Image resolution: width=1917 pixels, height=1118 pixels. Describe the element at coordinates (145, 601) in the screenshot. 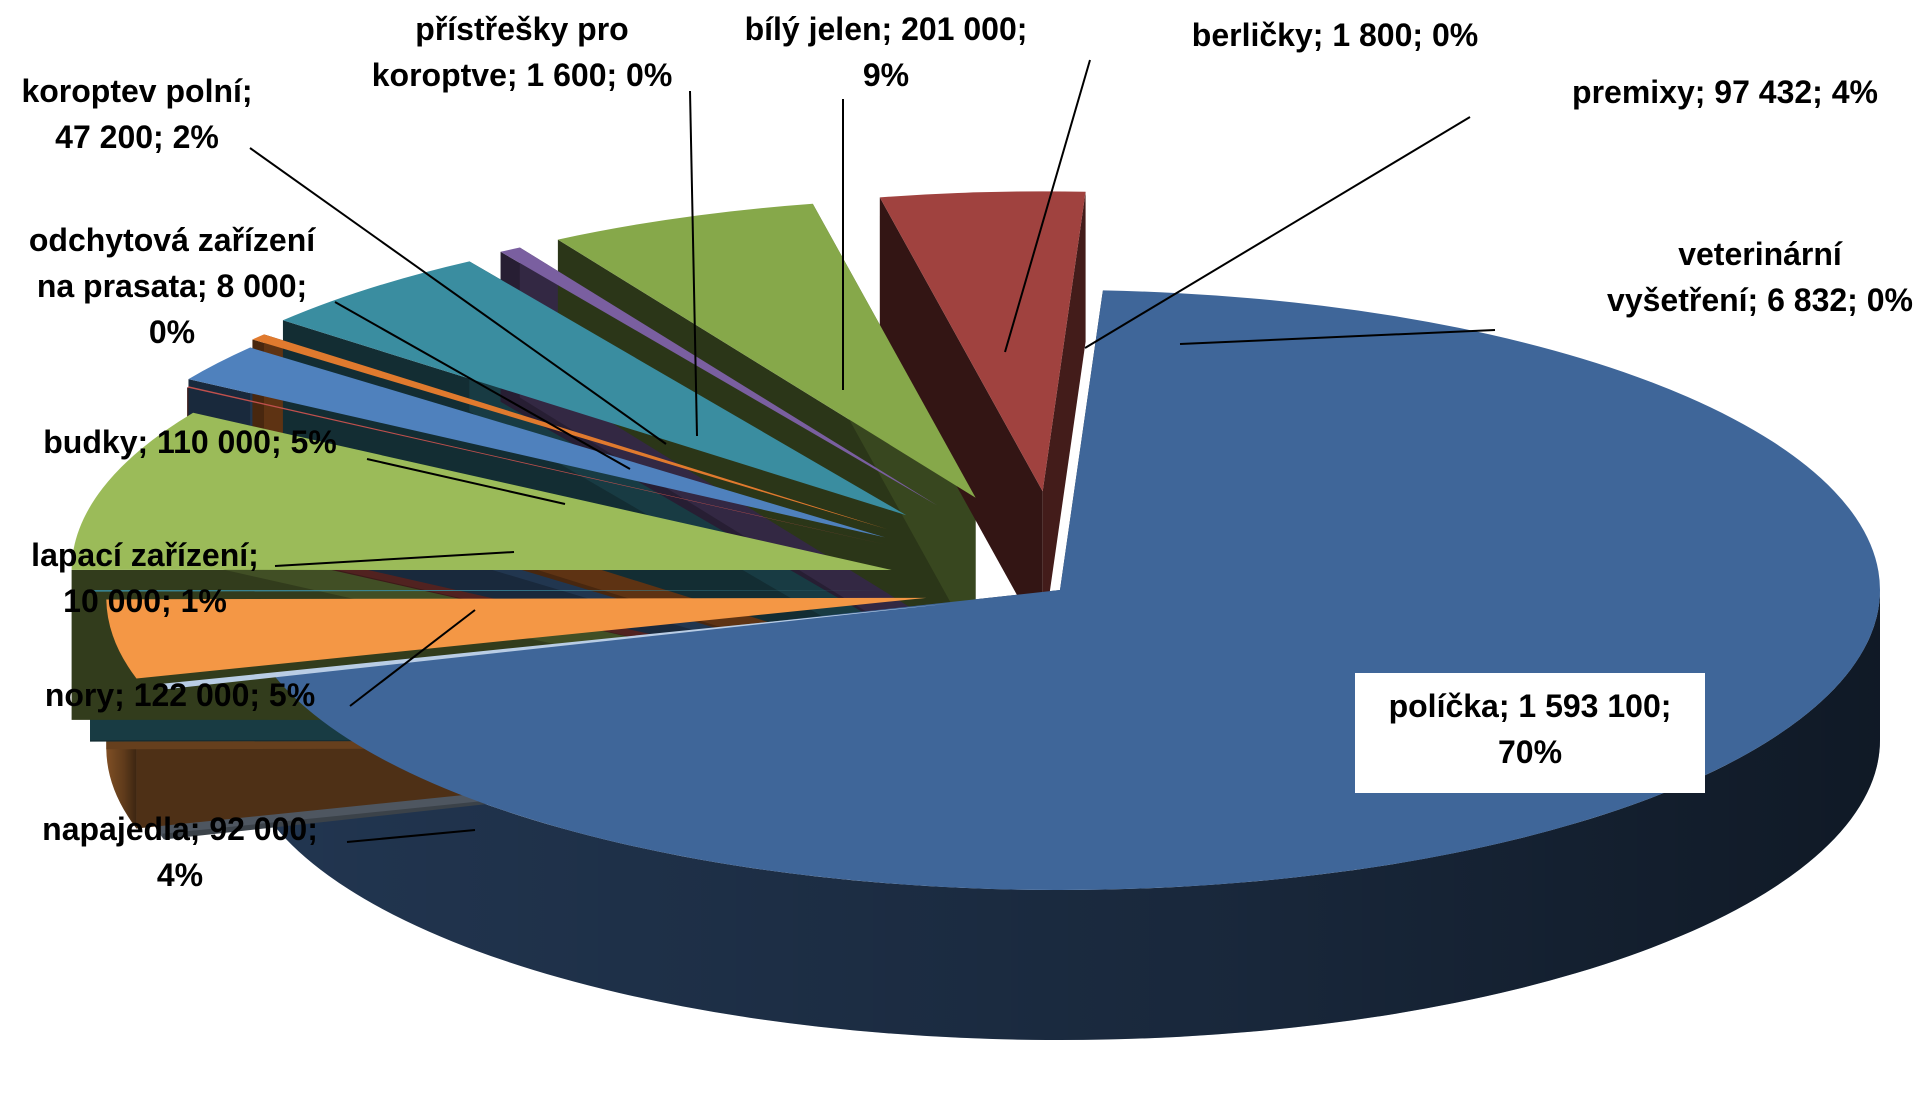

I see `data-label-9-1: 10 000; 1%` at that location.